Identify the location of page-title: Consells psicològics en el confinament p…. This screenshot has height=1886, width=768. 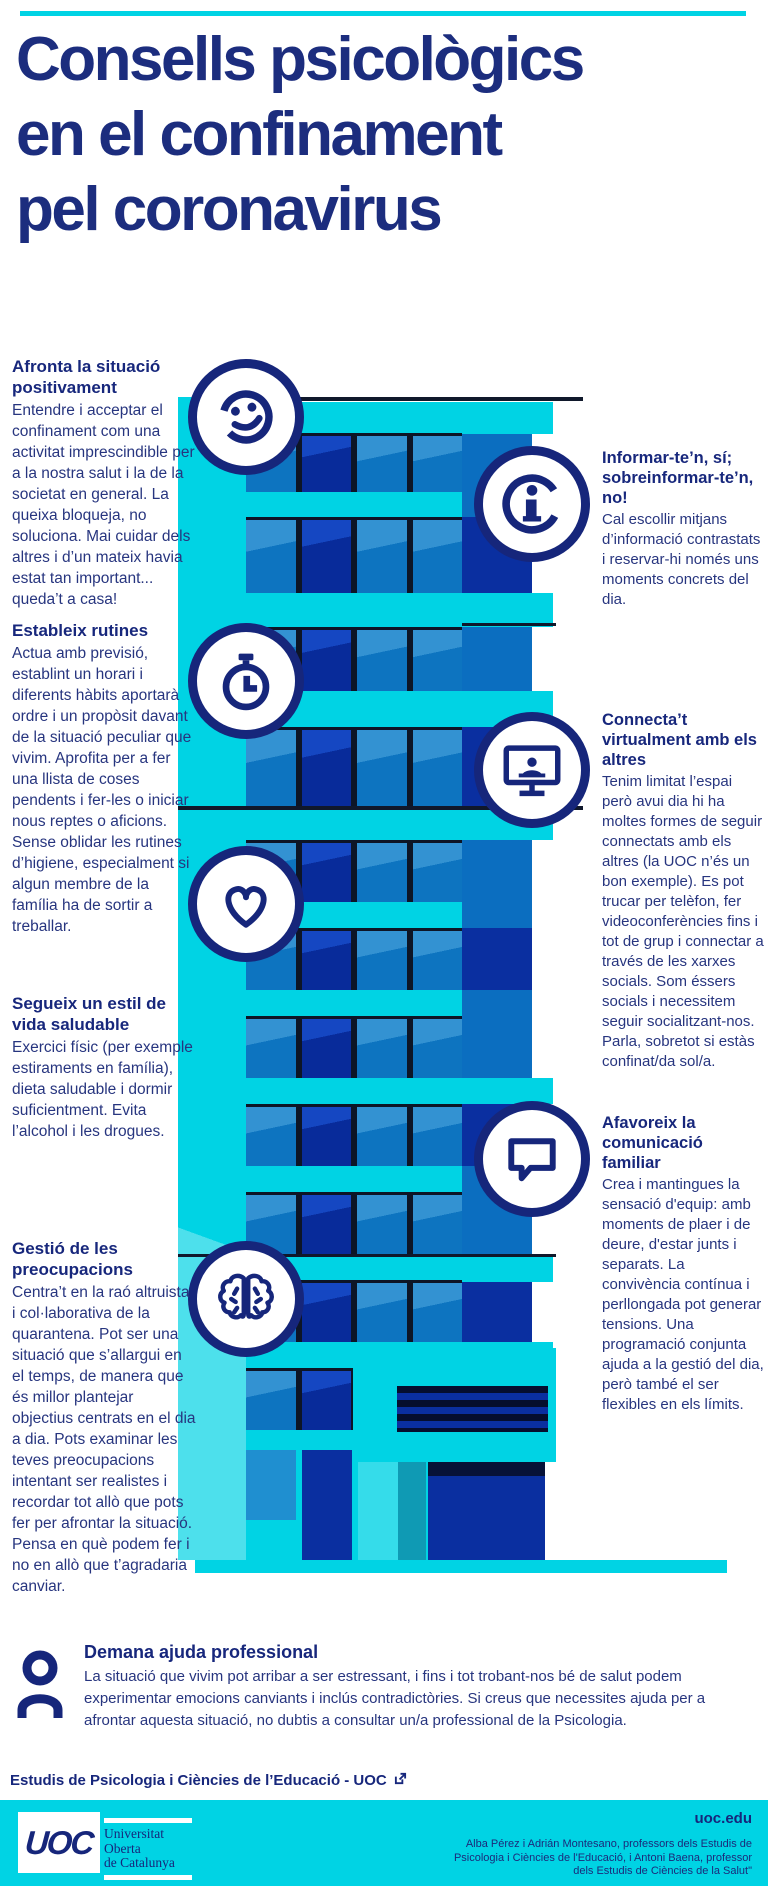
(386, 134).